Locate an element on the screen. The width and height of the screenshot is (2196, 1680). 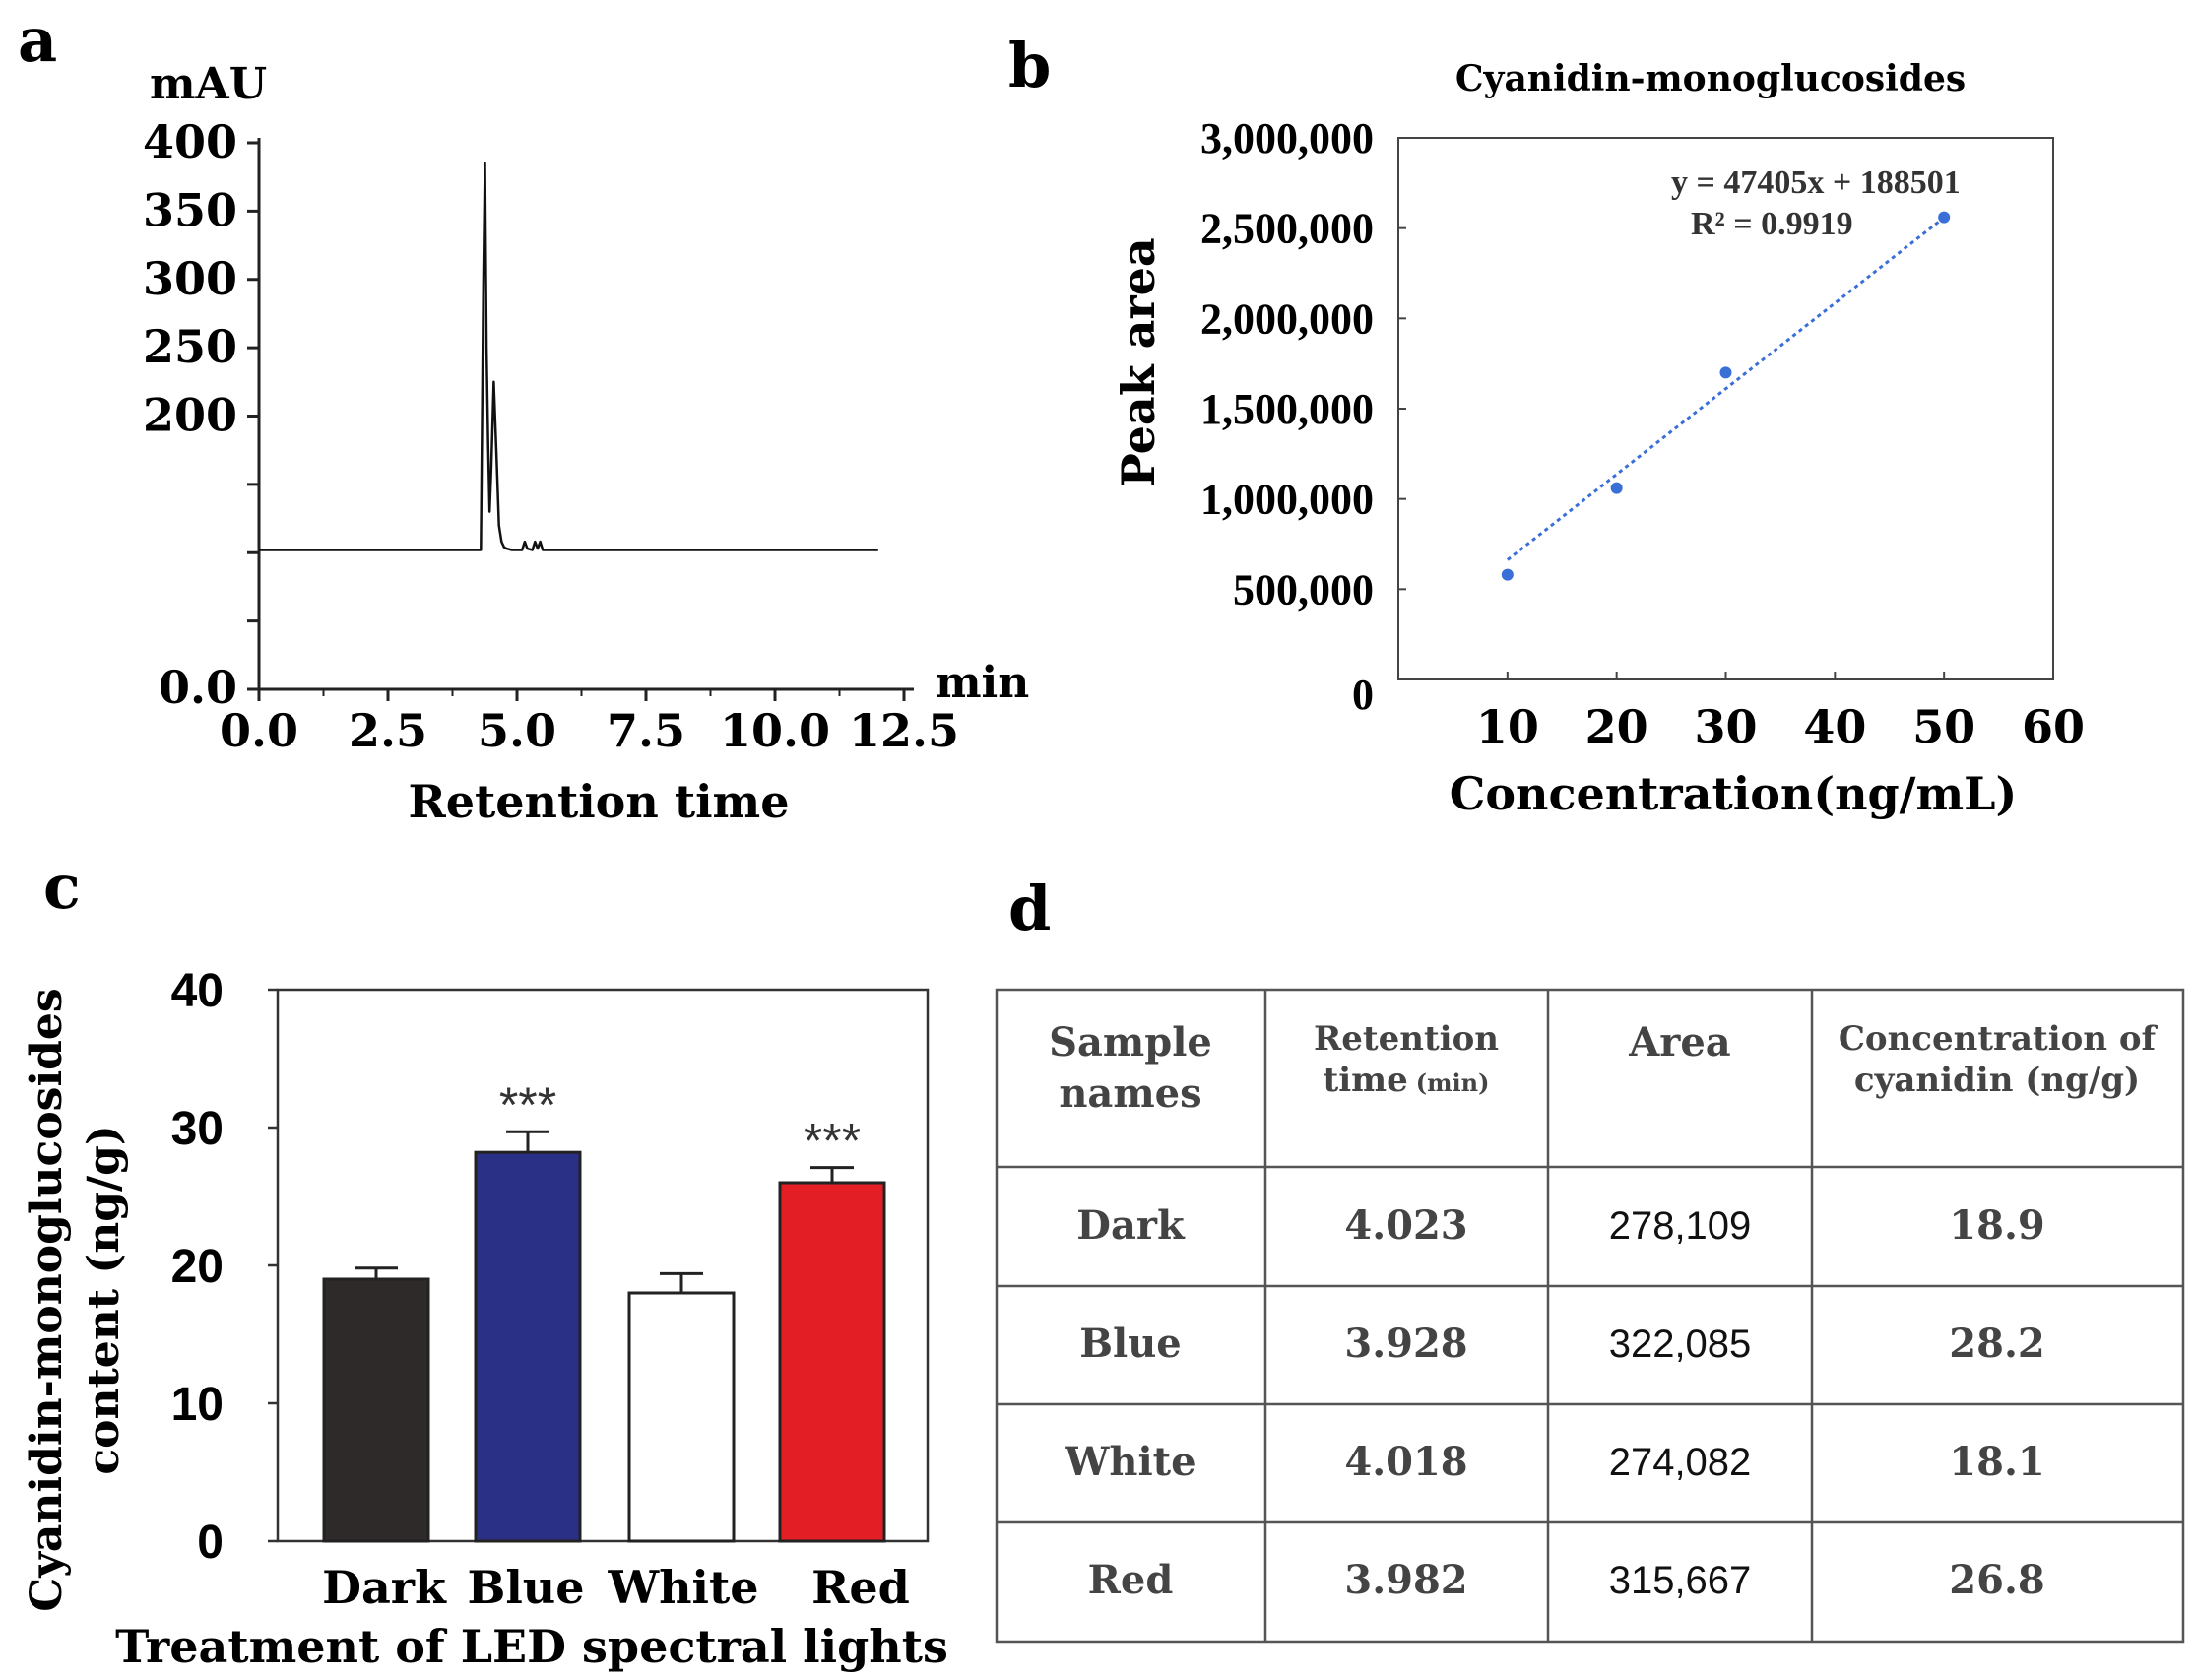
table-row: Red 3.982 315,667 26.8 is located at coordinates (1566, 1580).